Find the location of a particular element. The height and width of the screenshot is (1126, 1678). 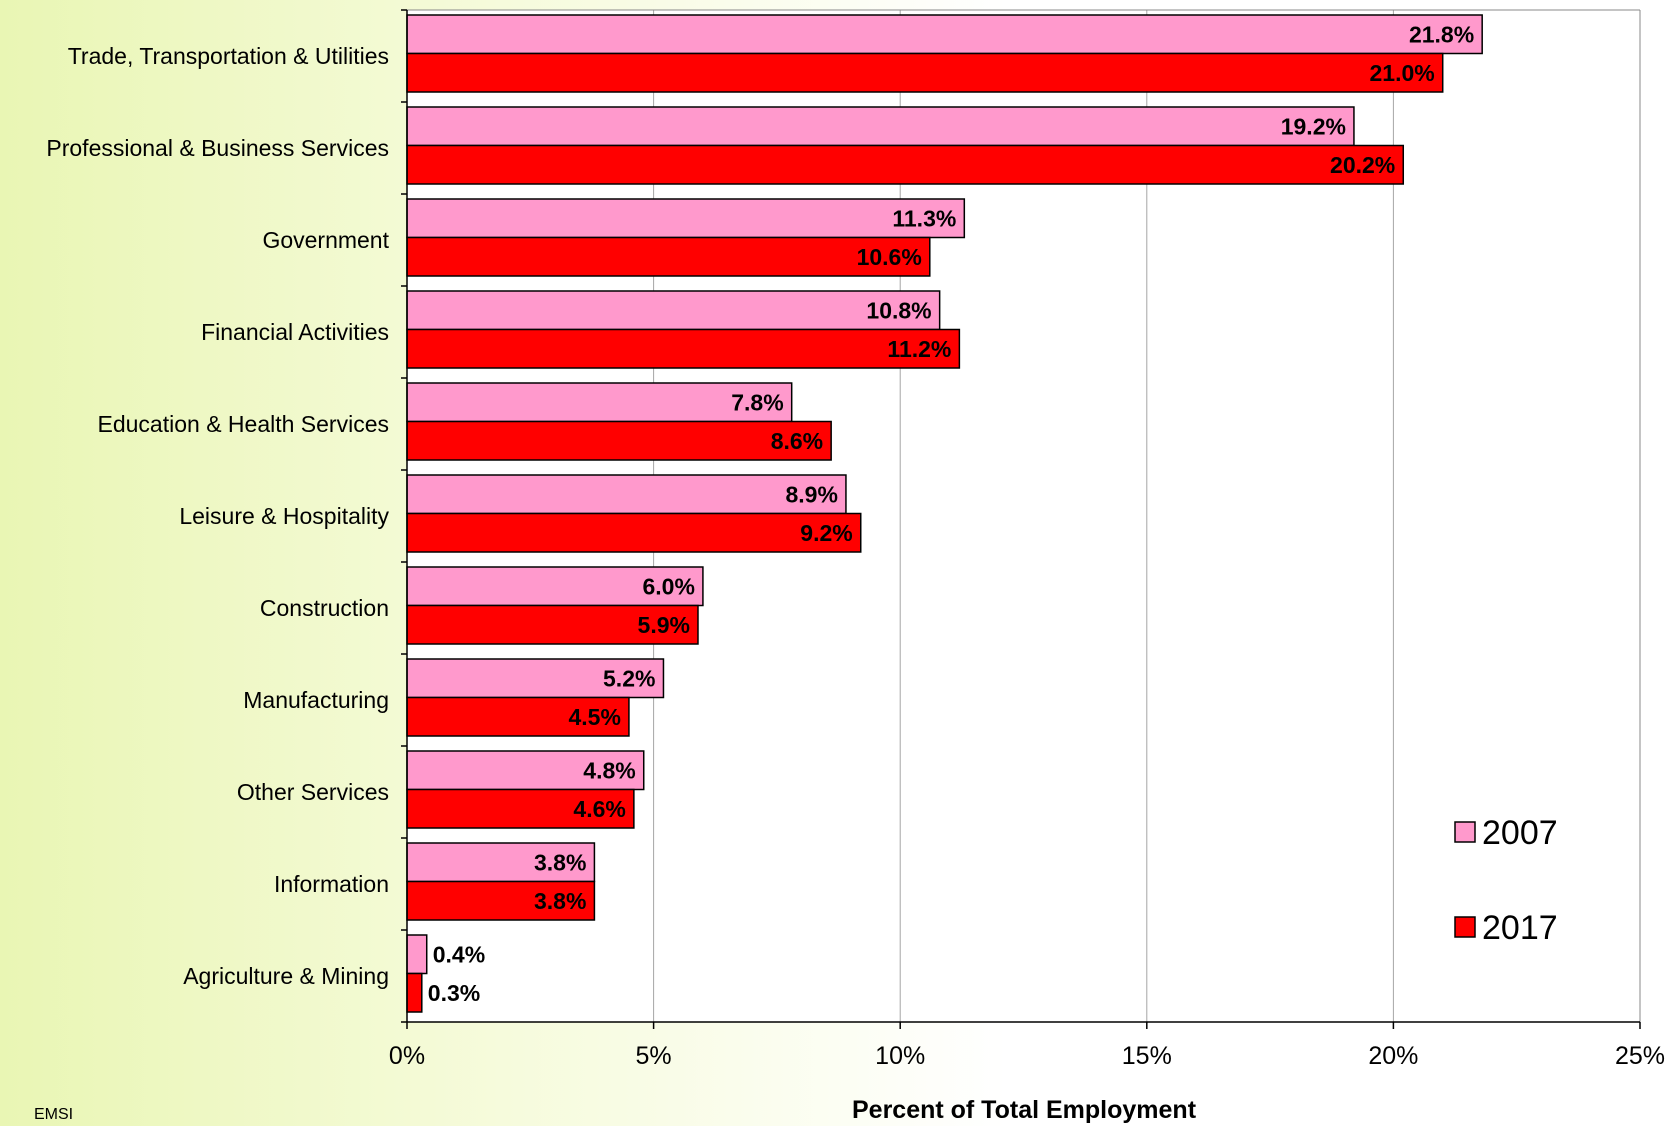

bar-value-label: 6.0% is located at coordinates (668, 586).